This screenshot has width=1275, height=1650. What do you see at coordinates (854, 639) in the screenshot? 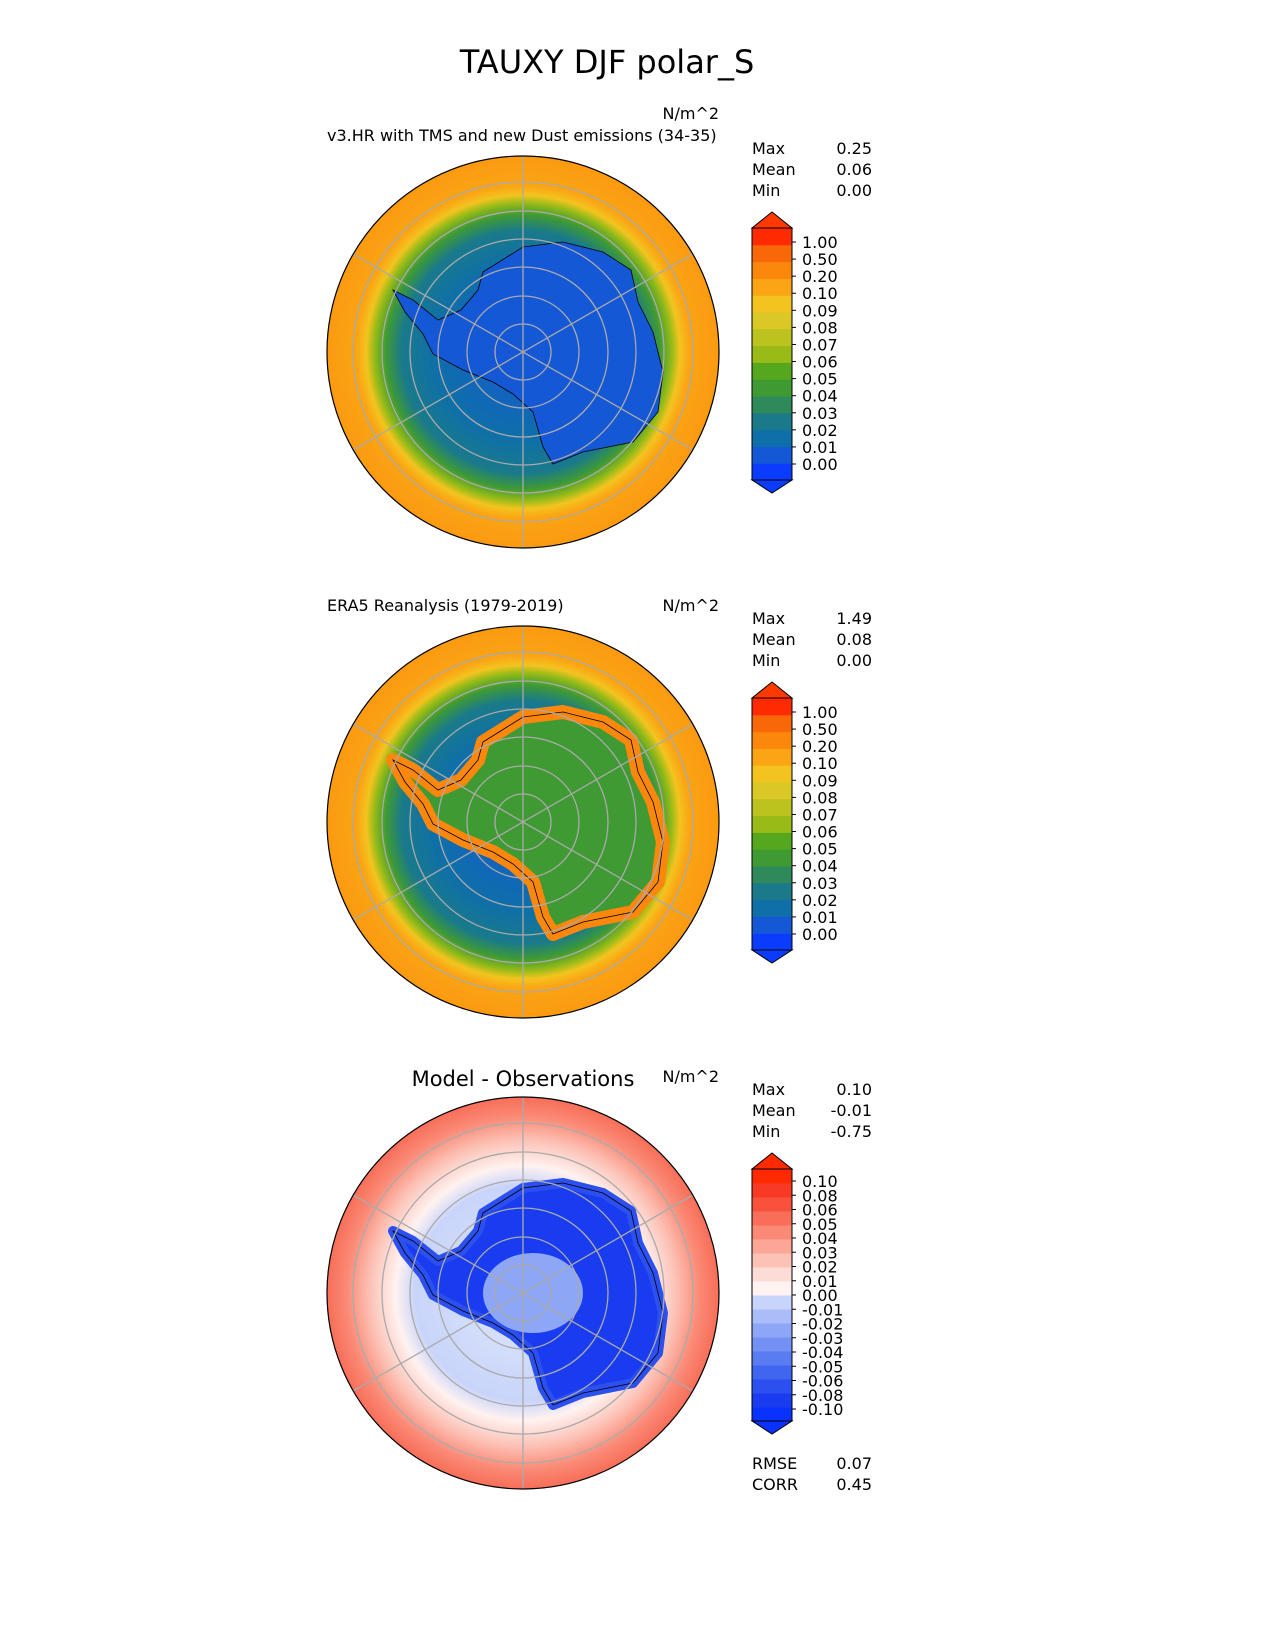
I see `stat-value-mean: 0.08` at bounding box center [854, 639].